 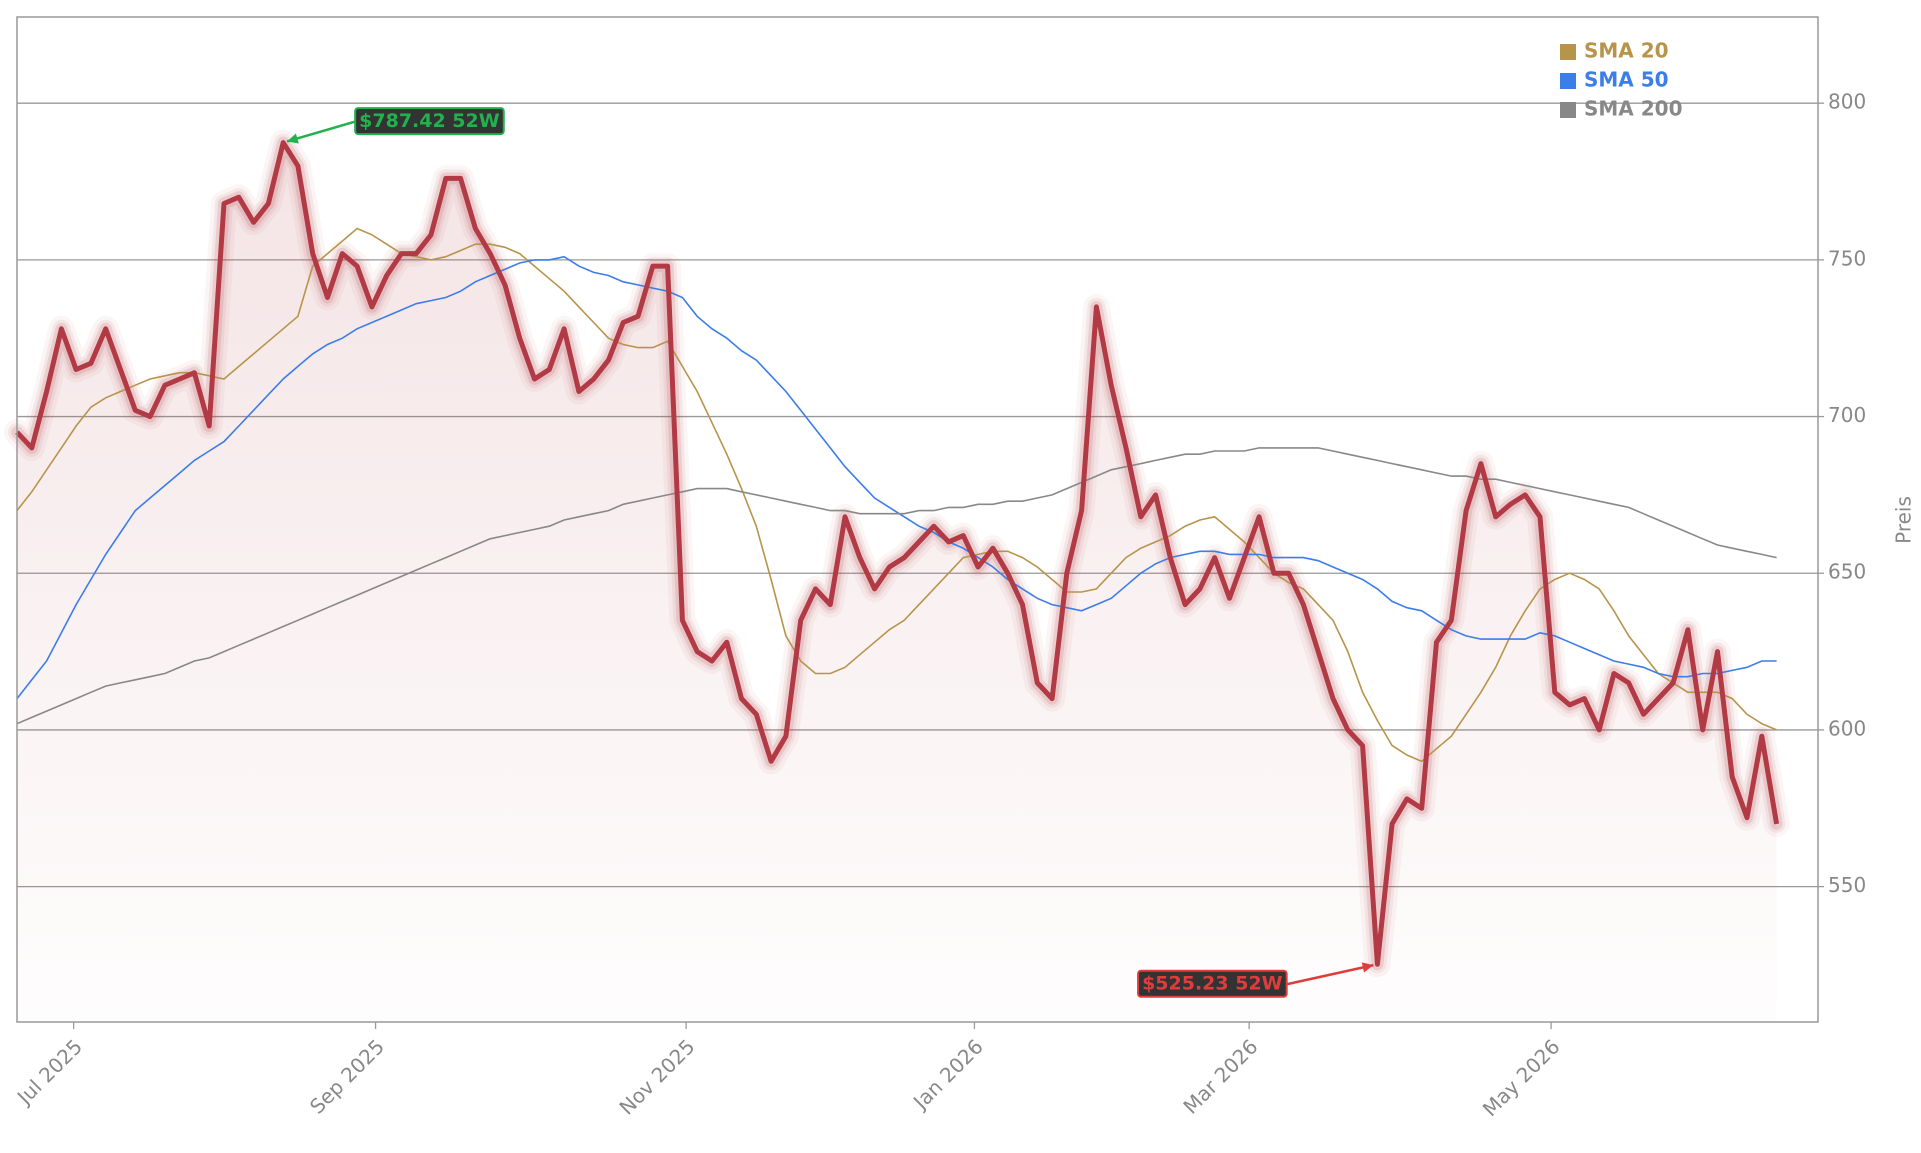 I want to click on x-tick-label: Nov 2025, so click(x=656, y=1076).